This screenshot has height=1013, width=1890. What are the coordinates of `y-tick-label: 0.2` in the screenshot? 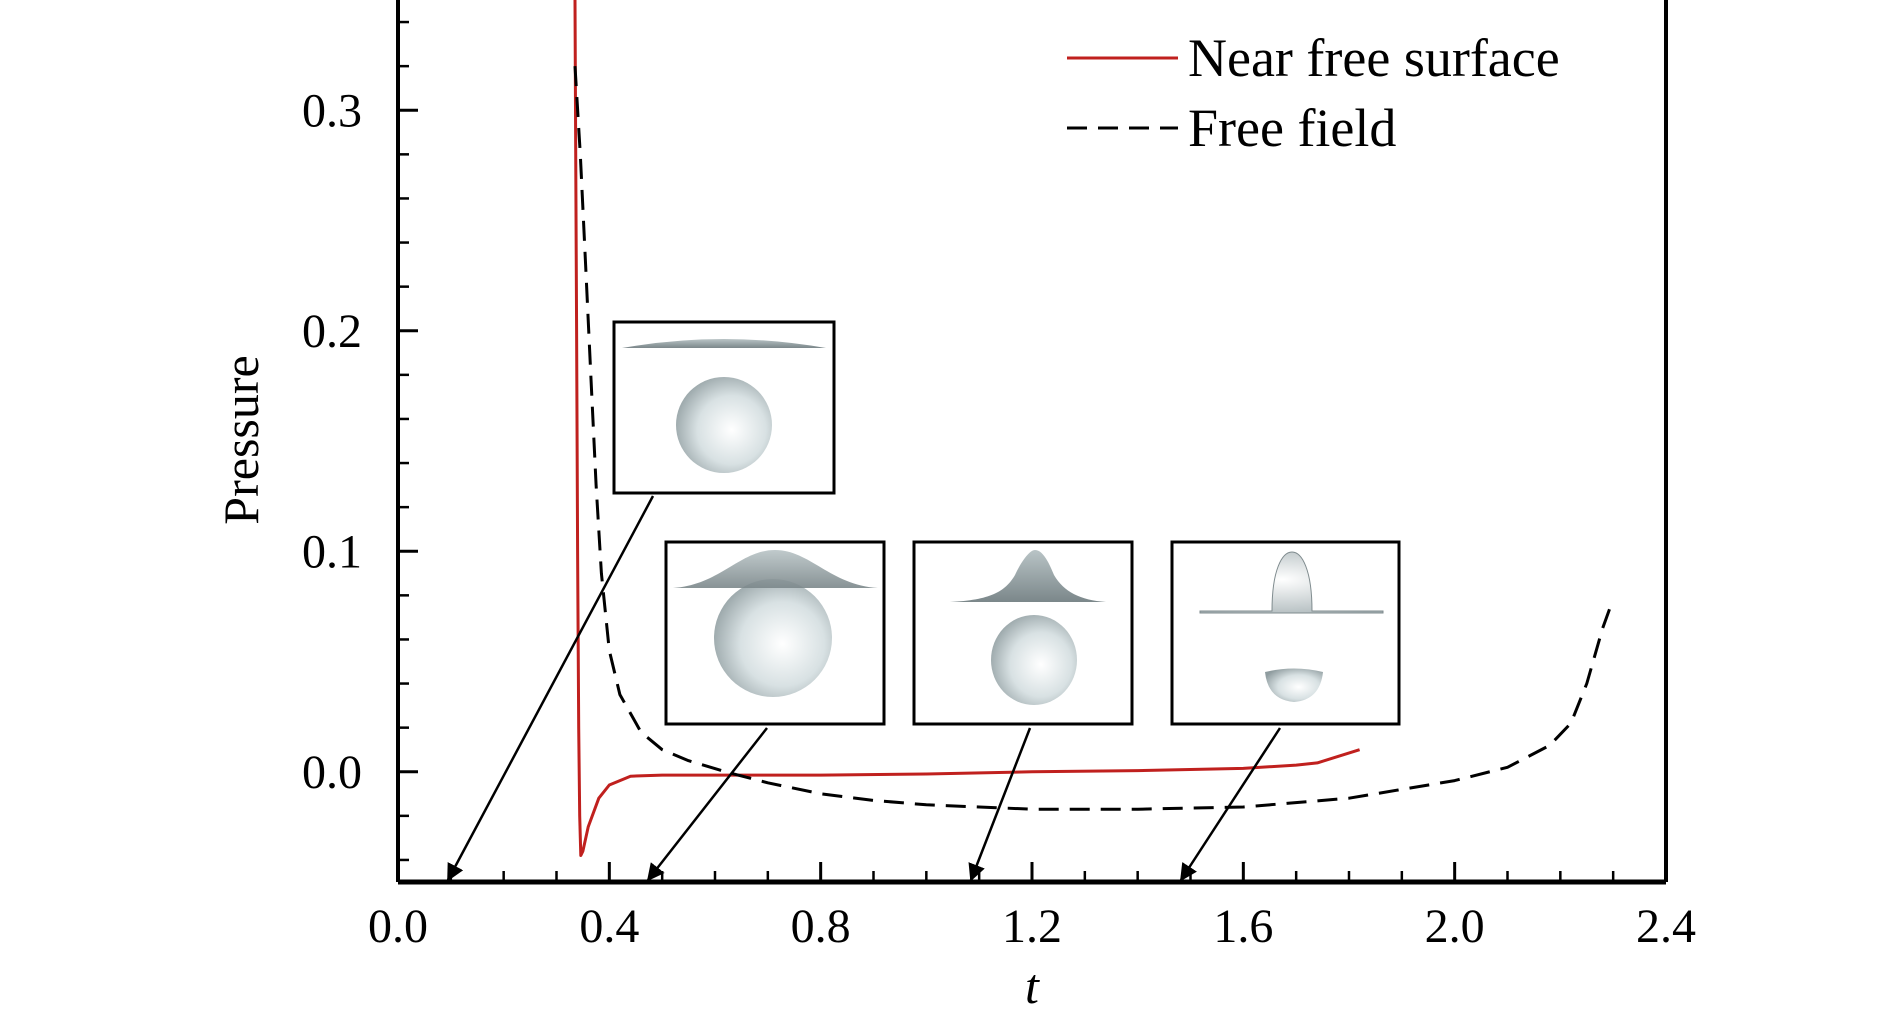 It's located at (332, 331).